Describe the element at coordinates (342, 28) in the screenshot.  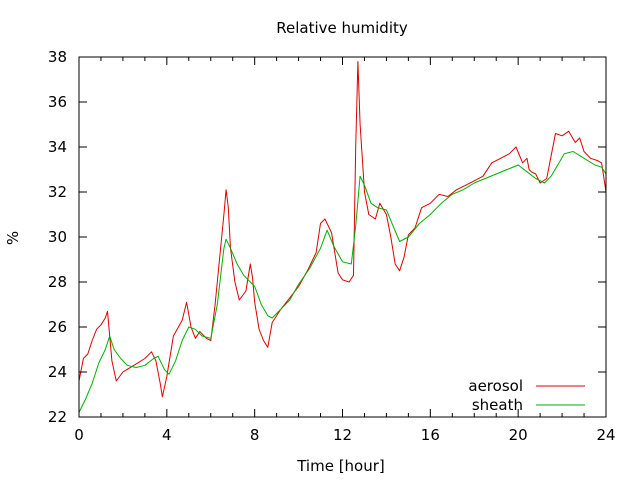
I see `chart-title: Relative humidity` at that location.